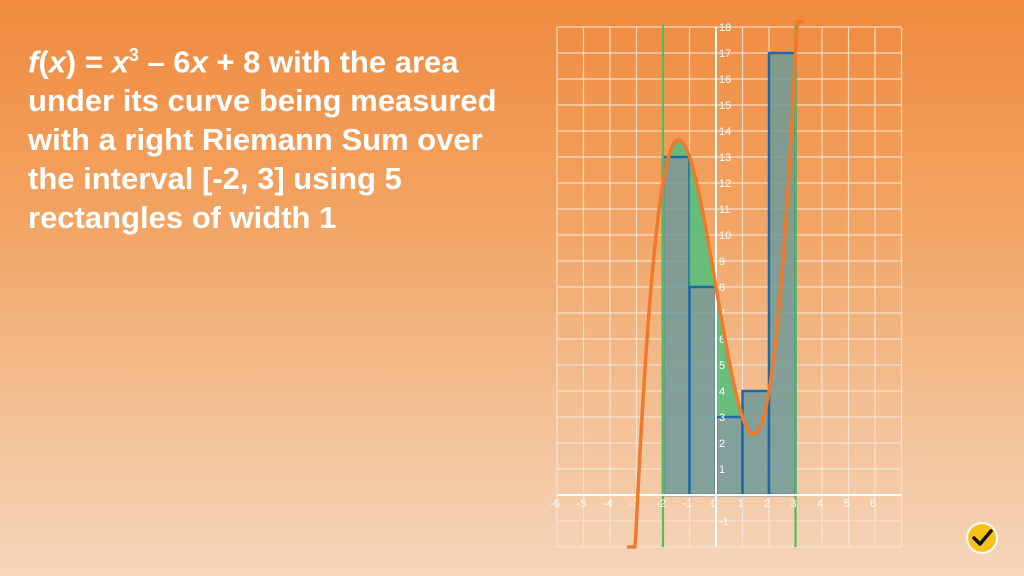 The width and height of the screenshot is (1024, 576). Describe the element at coordinates (722, 470) in the screenshot. I see `y-tick-label: 1` at that location.